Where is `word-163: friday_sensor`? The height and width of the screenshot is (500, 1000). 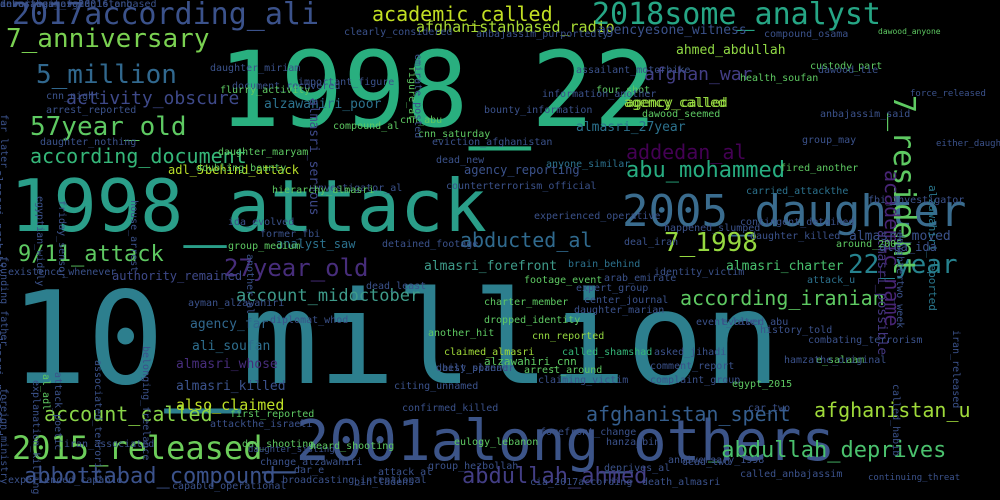 word-163: friday_sensor is located at coordinates (61, 239).